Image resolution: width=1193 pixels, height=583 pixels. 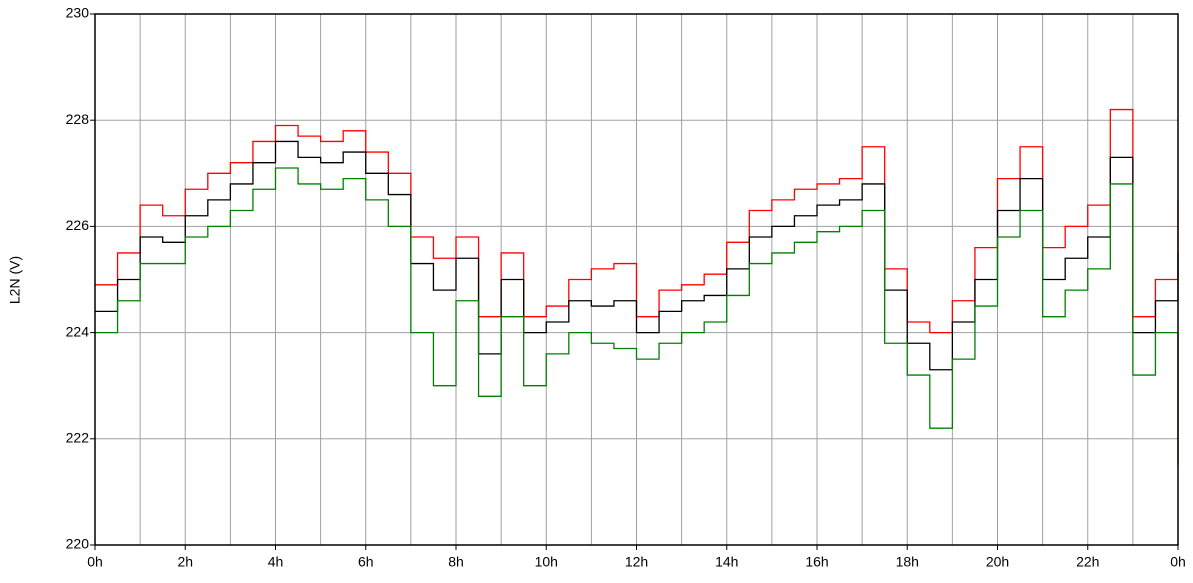 What do you see at coordinates (636, 562) in the screenshot?
I see `x-tick-label: 12h` at bounding box center [636, 562].